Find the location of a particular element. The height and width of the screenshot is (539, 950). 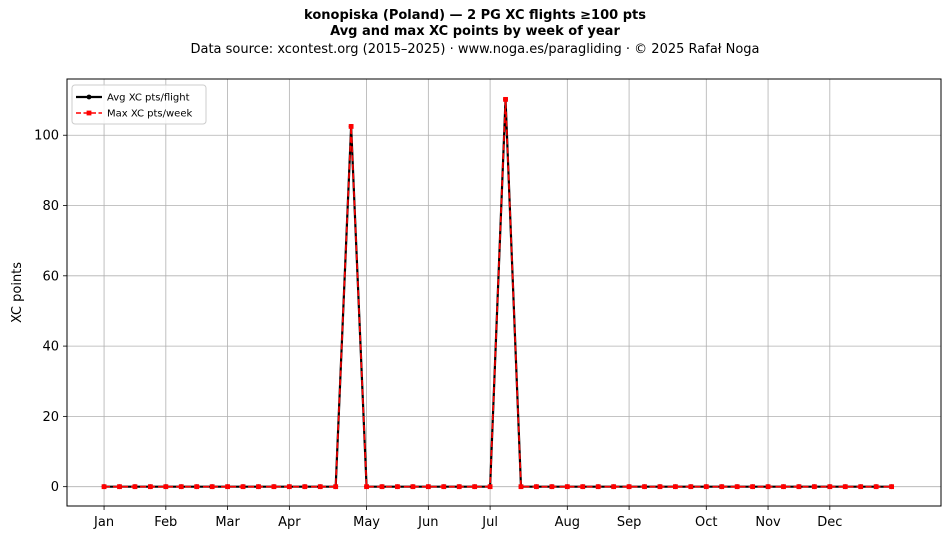

x-tick-label: Apr is located at coordinates (289, 522).